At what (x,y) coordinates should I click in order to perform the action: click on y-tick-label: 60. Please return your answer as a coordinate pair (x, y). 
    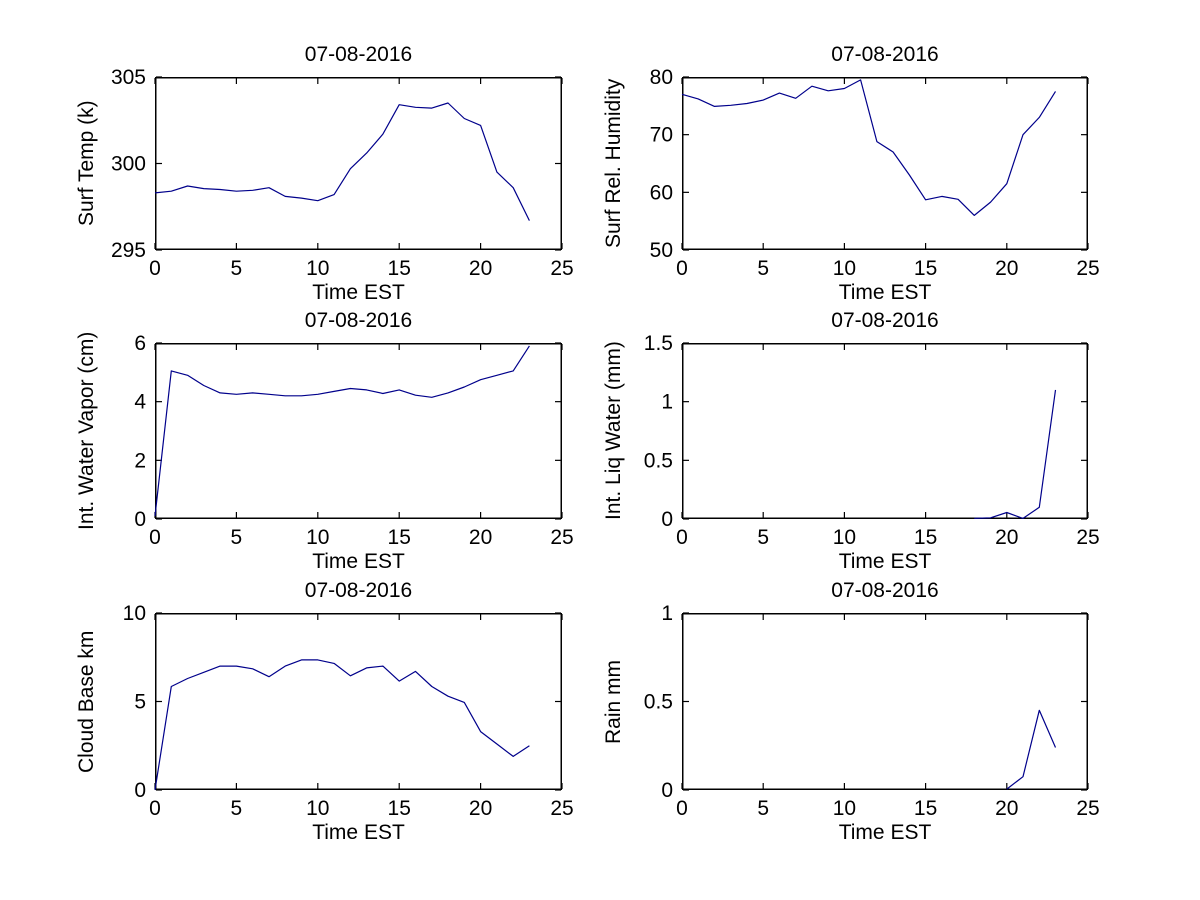
    Looking at the image, I should click on (661, 192).